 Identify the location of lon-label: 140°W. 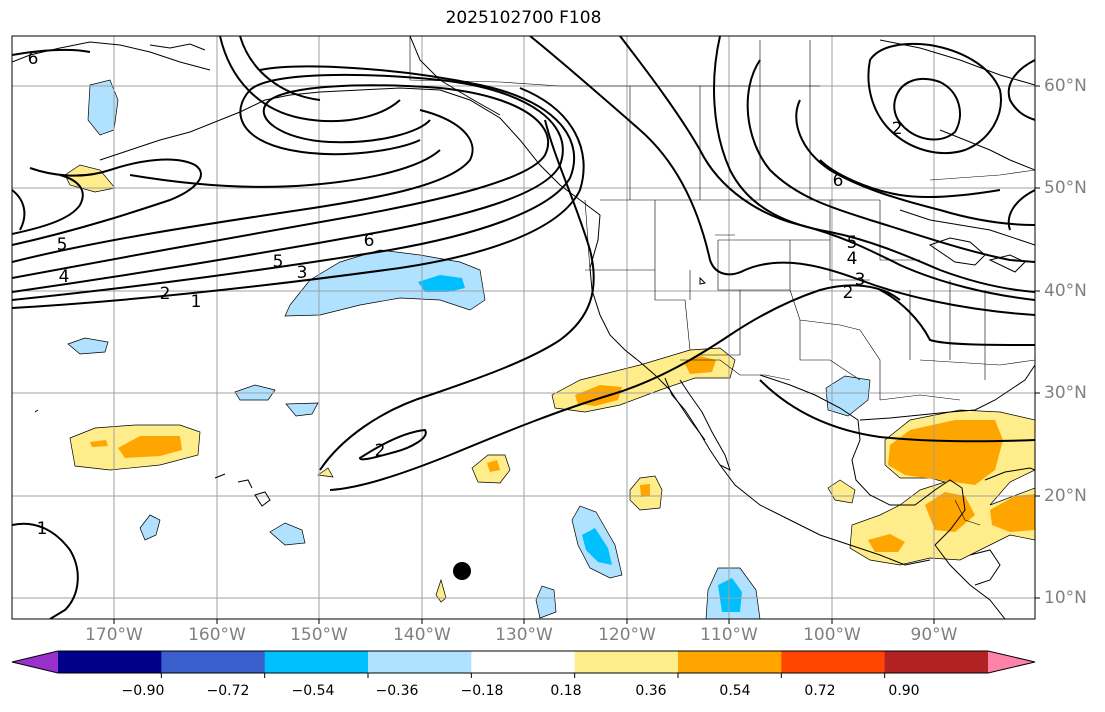
(422, 635).